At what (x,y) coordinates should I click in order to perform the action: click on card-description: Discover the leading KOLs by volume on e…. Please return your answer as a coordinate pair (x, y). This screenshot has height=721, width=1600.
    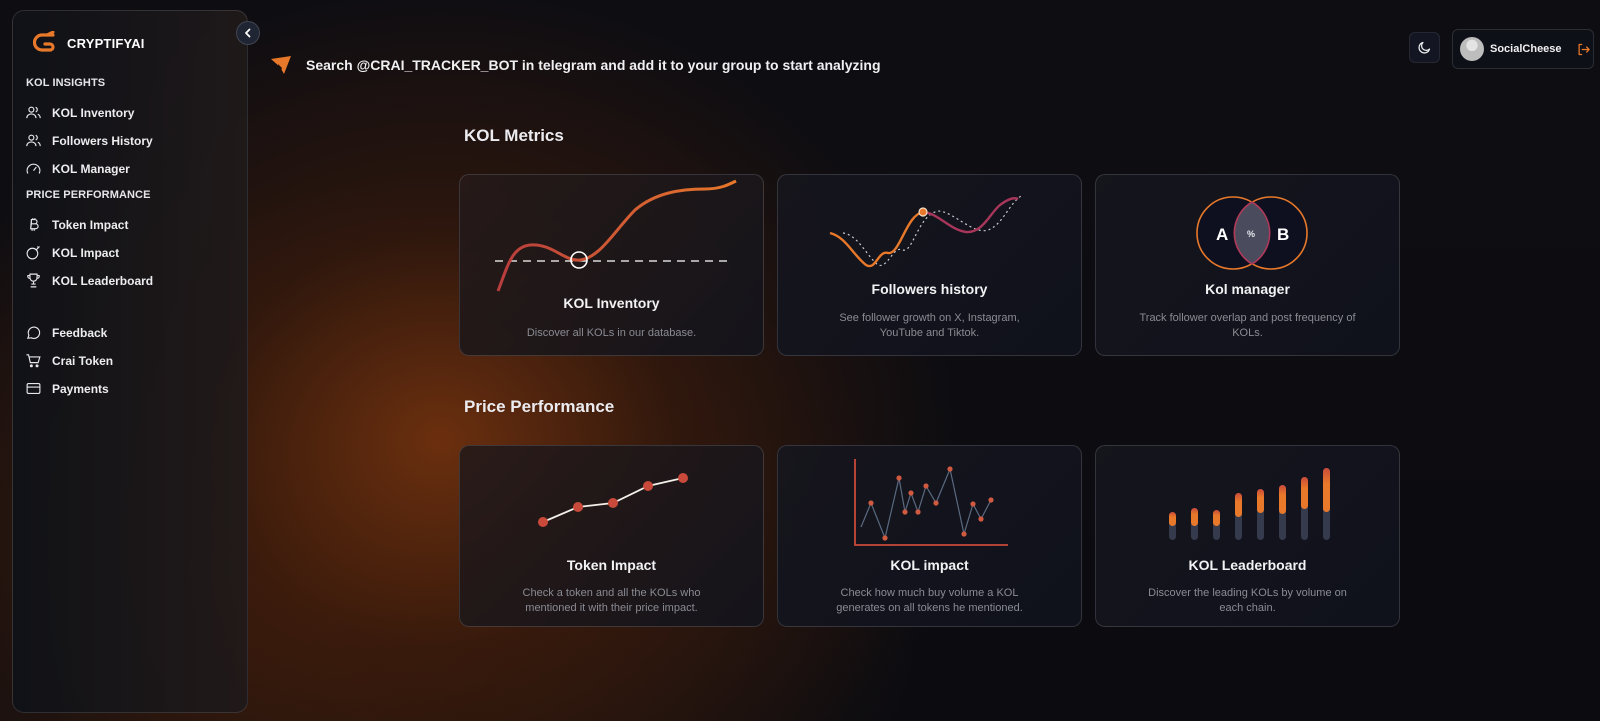
    Looking at the image, I should click on (1247, 600).